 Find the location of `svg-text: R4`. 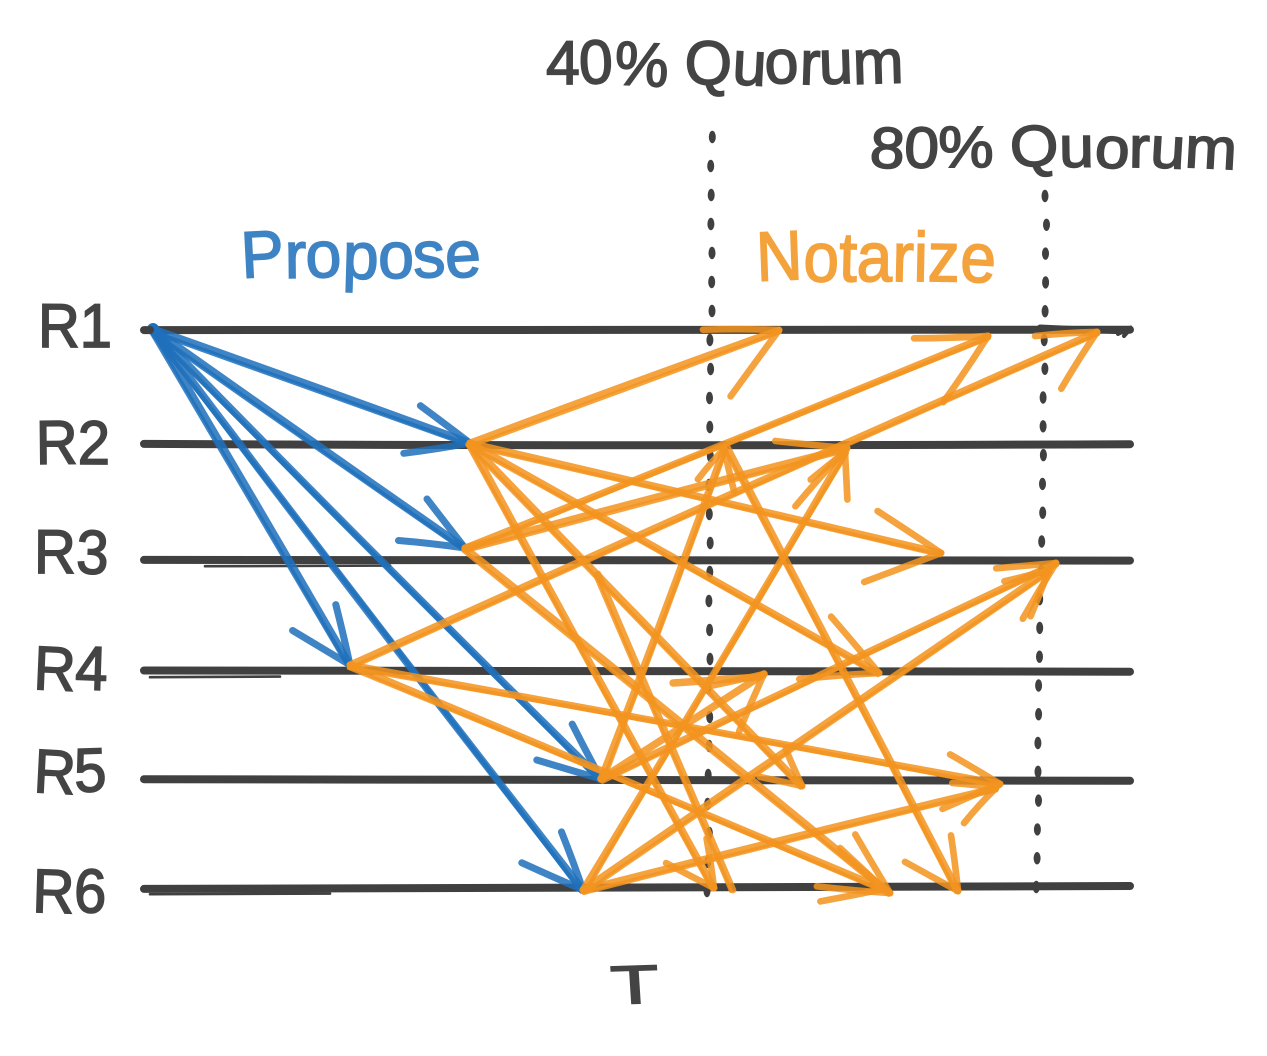

svg-text: R4 is located at coordinates (70, 669).